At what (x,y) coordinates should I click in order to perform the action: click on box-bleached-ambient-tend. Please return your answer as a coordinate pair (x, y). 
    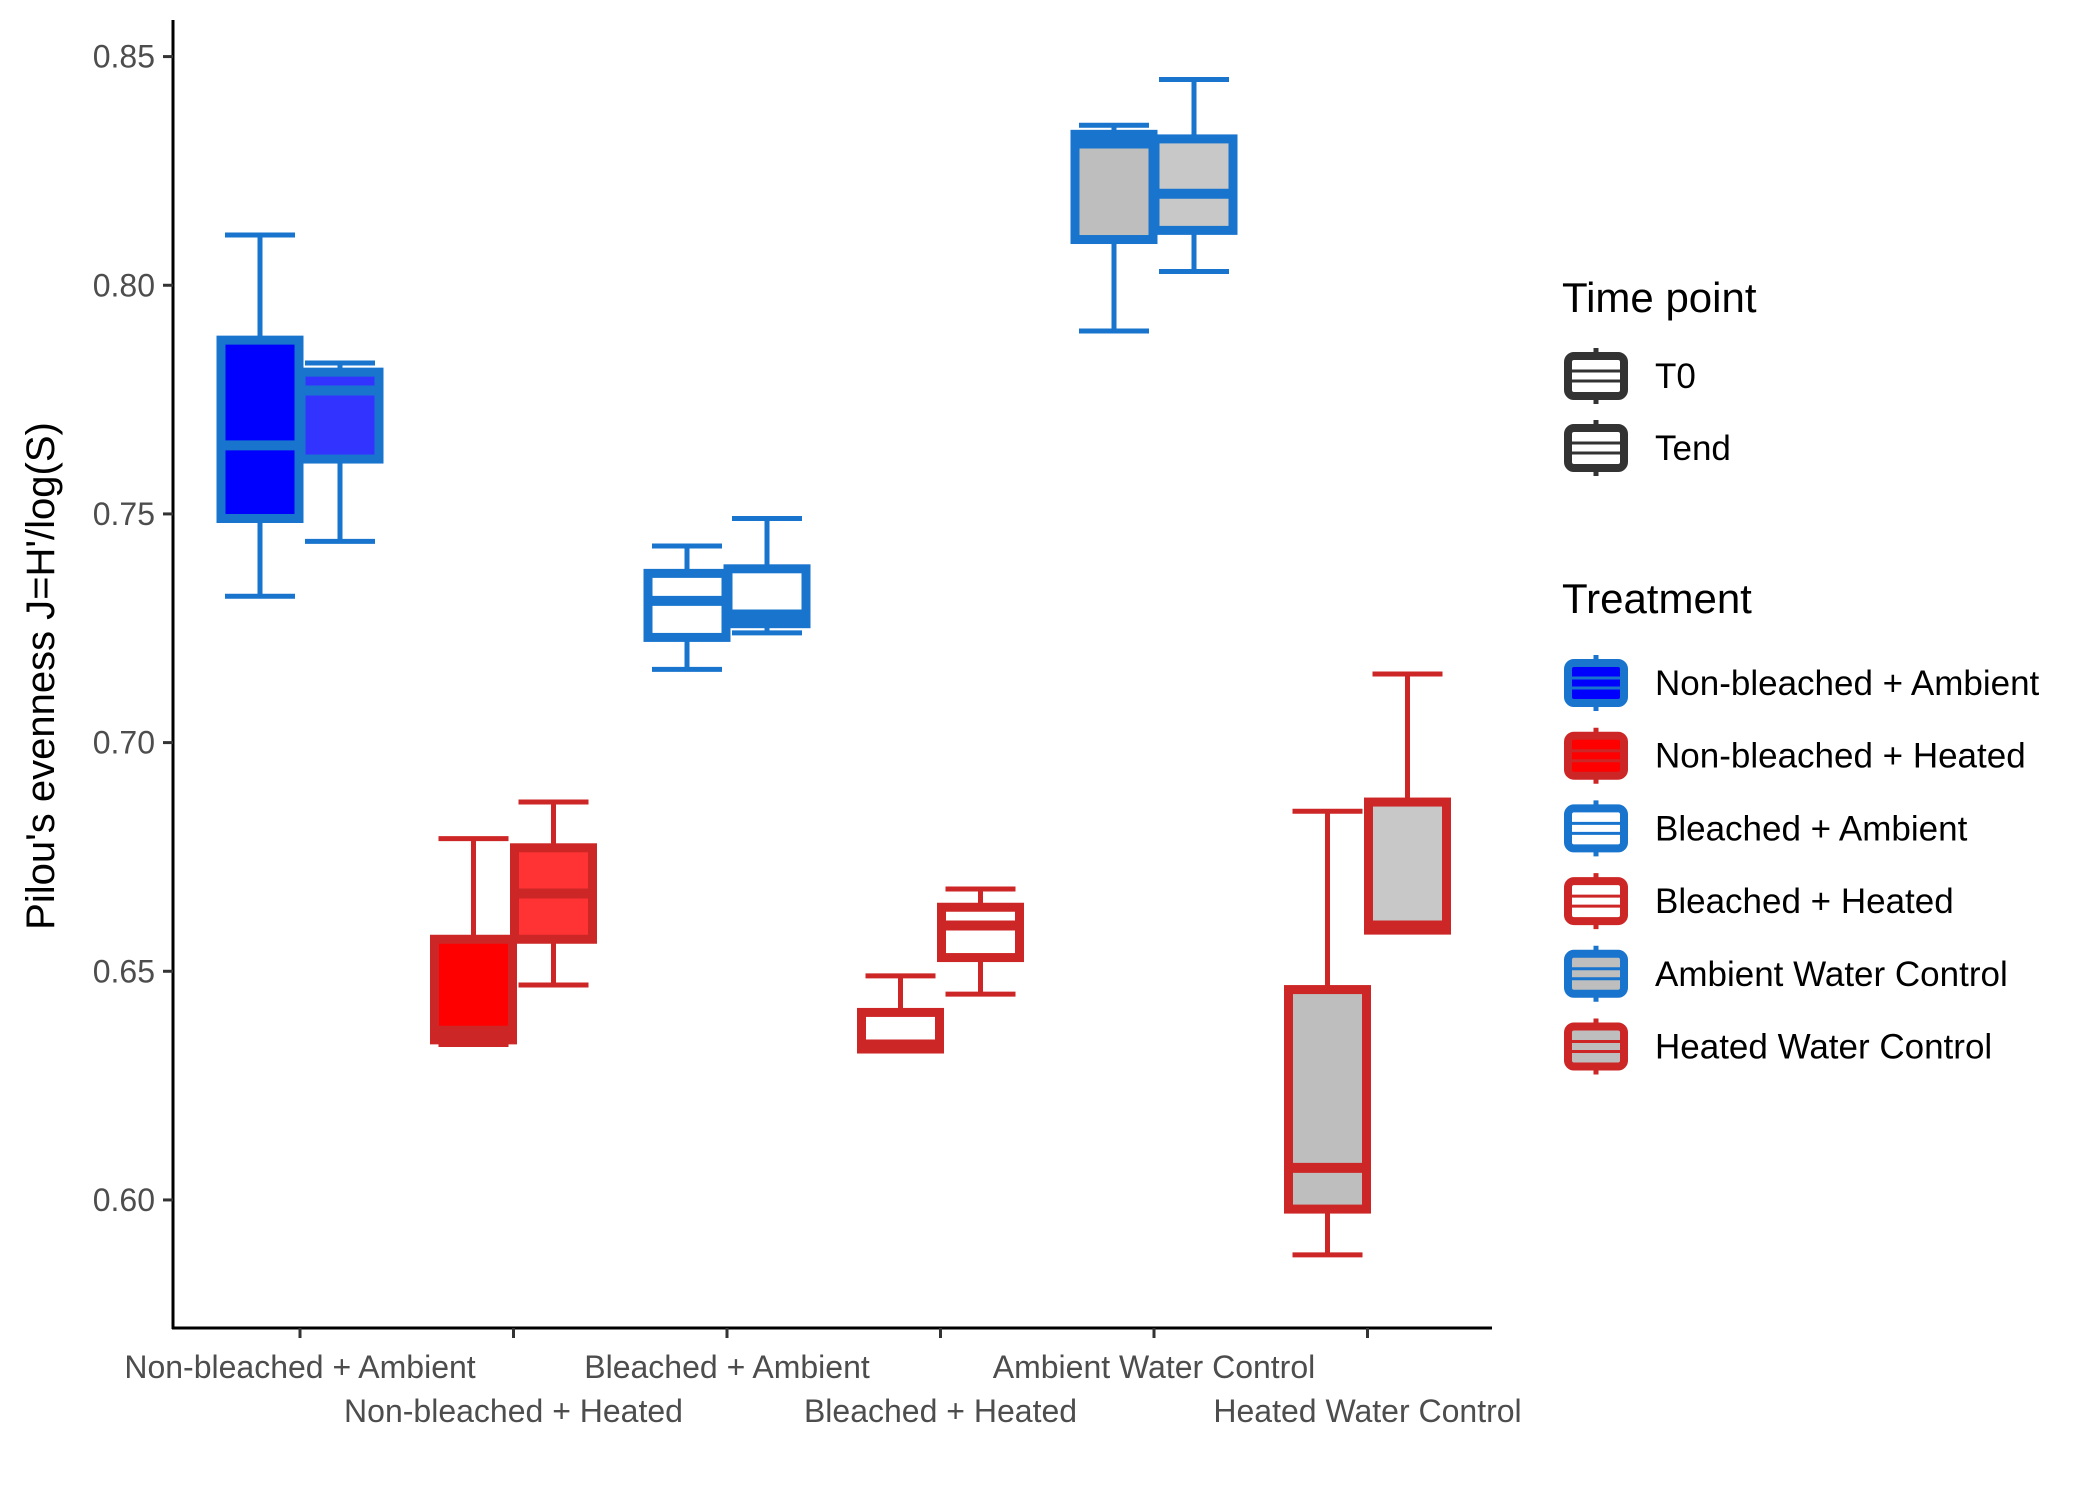
    Looking at the image, I should click on (767, 576).